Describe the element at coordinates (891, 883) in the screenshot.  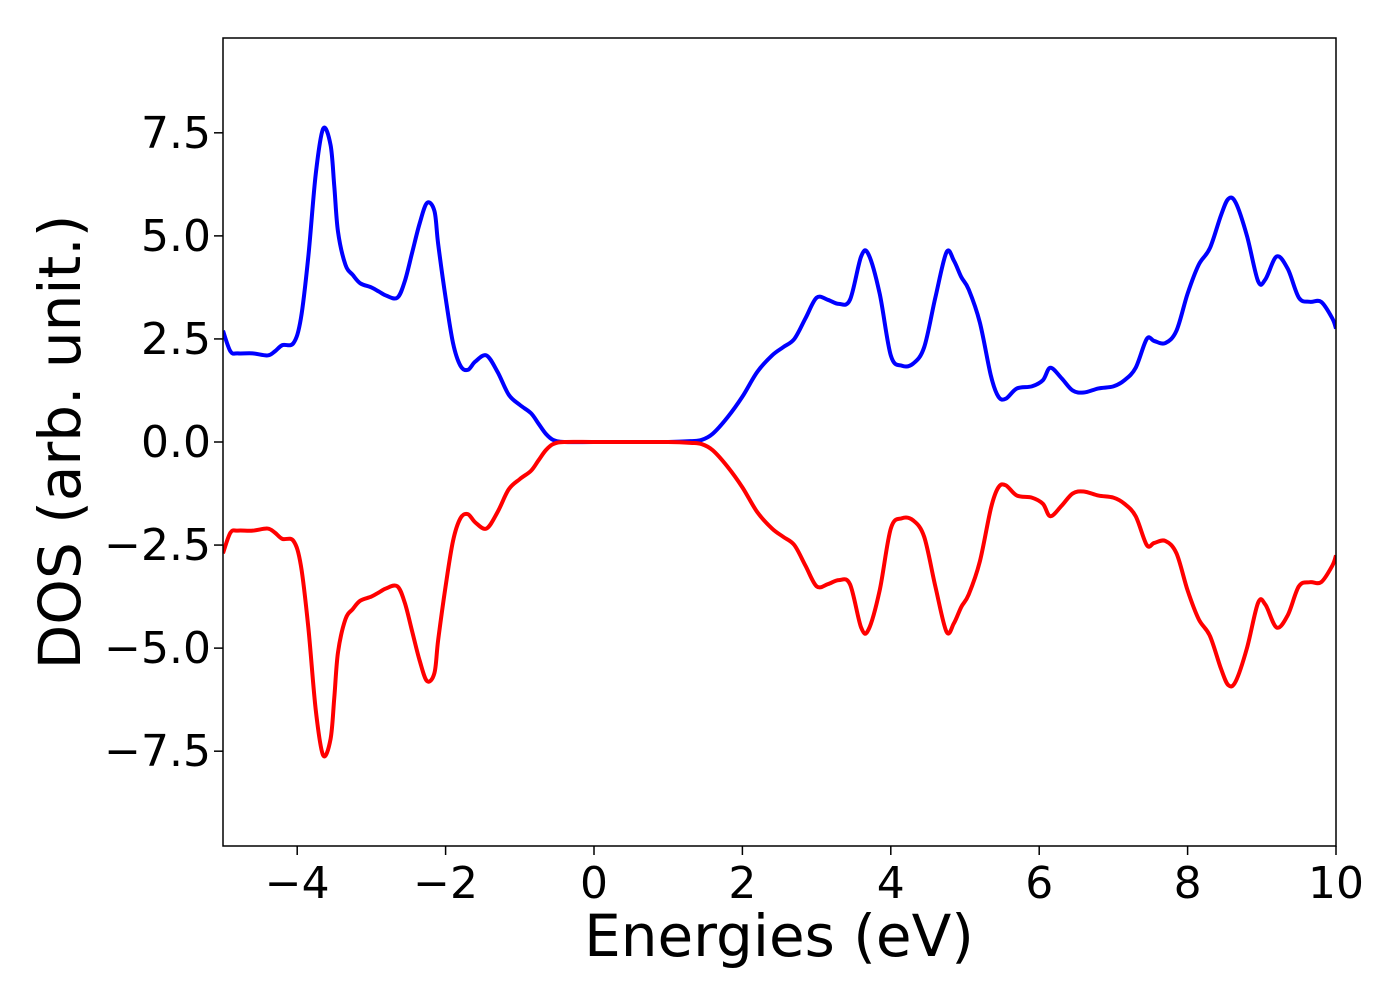
I see `x-tick-label: 4` at that location.